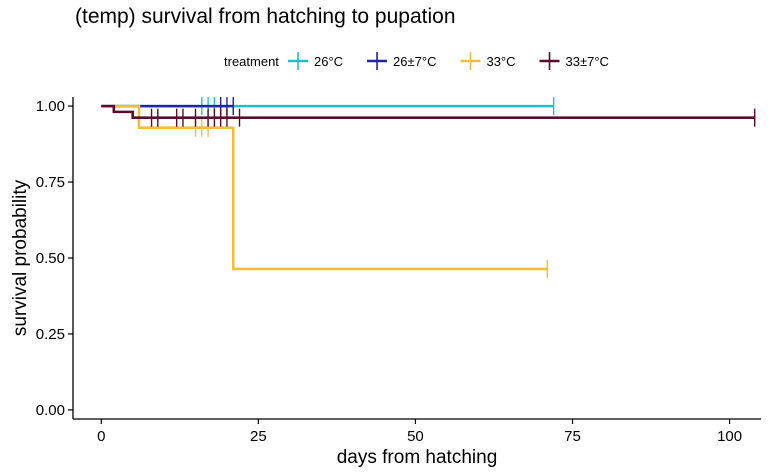  What do you see at coordinates (101, 436) in the screenshot?
I see `x-tick-label: 0` at bounding box center [101, 436].